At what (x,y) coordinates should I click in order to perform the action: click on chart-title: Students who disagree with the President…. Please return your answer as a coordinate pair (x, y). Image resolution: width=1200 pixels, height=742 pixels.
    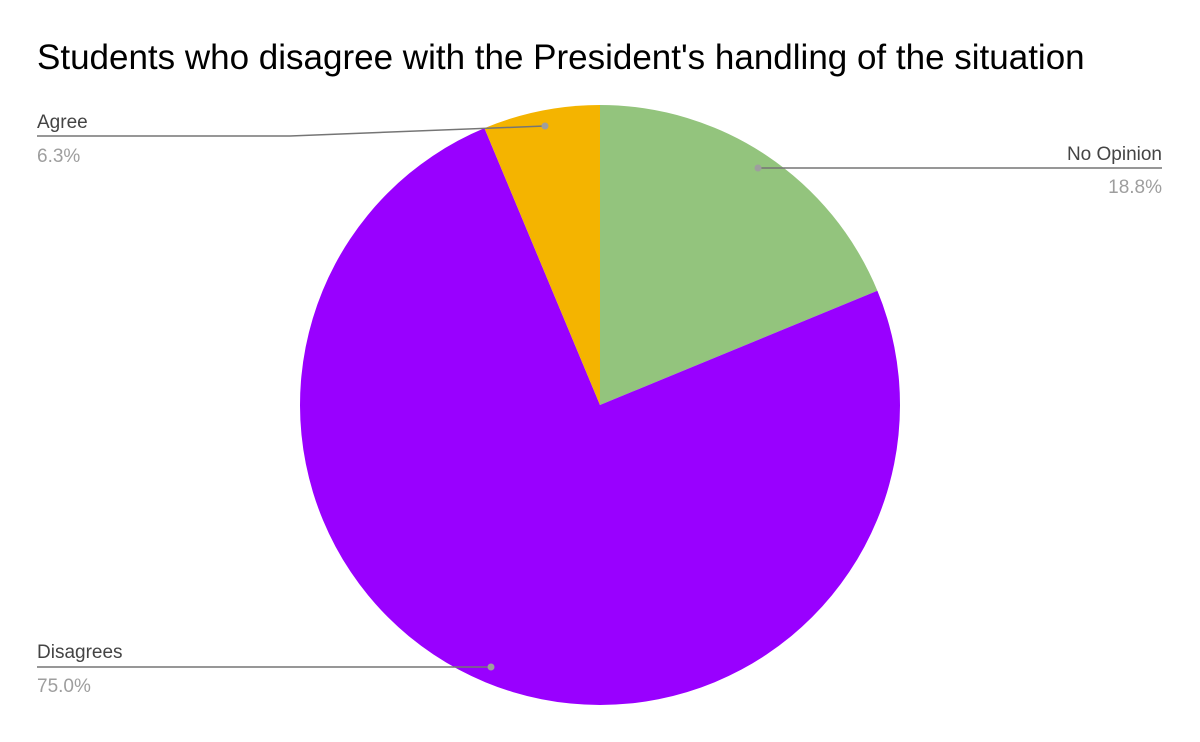
    Looking at the image, I should click on (561, 57).